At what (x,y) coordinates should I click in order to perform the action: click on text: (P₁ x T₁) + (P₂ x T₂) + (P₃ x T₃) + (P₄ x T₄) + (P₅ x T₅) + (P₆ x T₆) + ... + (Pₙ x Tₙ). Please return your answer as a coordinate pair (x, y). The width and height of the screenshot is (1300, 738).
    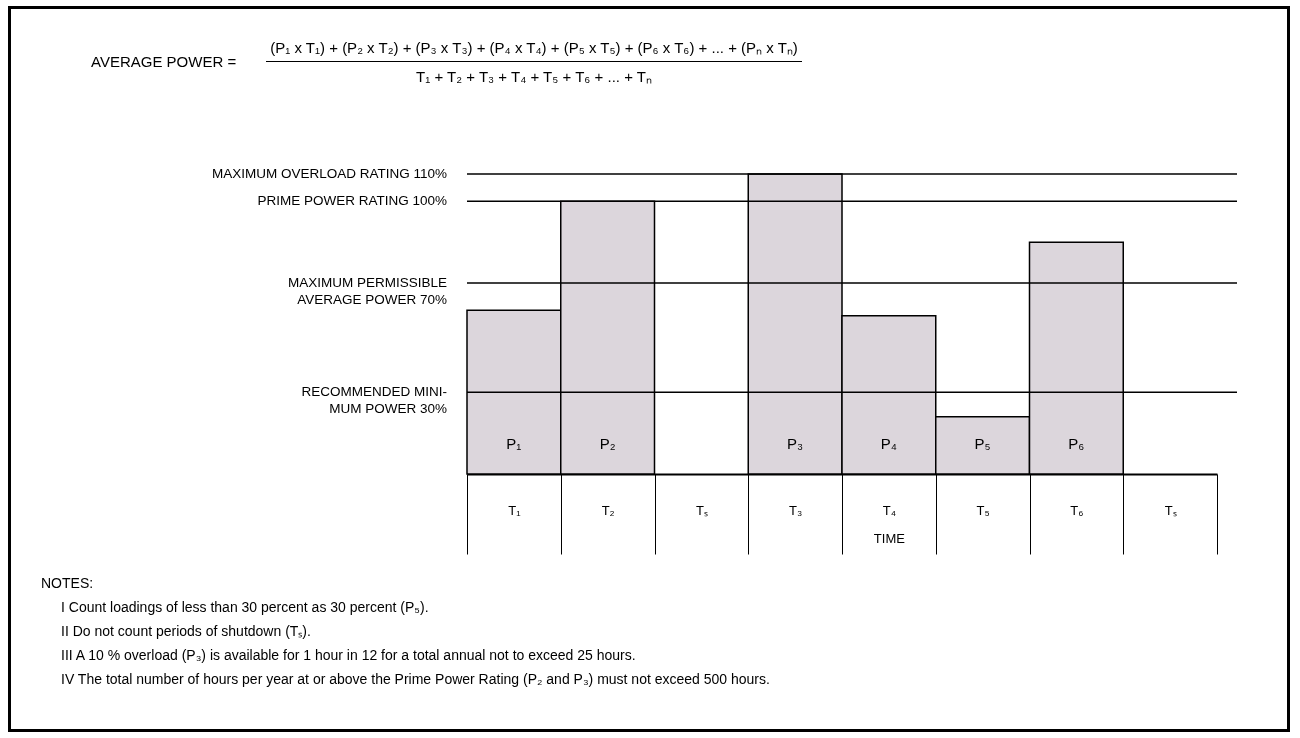
    Looking at the image, I should click on (534, 49).